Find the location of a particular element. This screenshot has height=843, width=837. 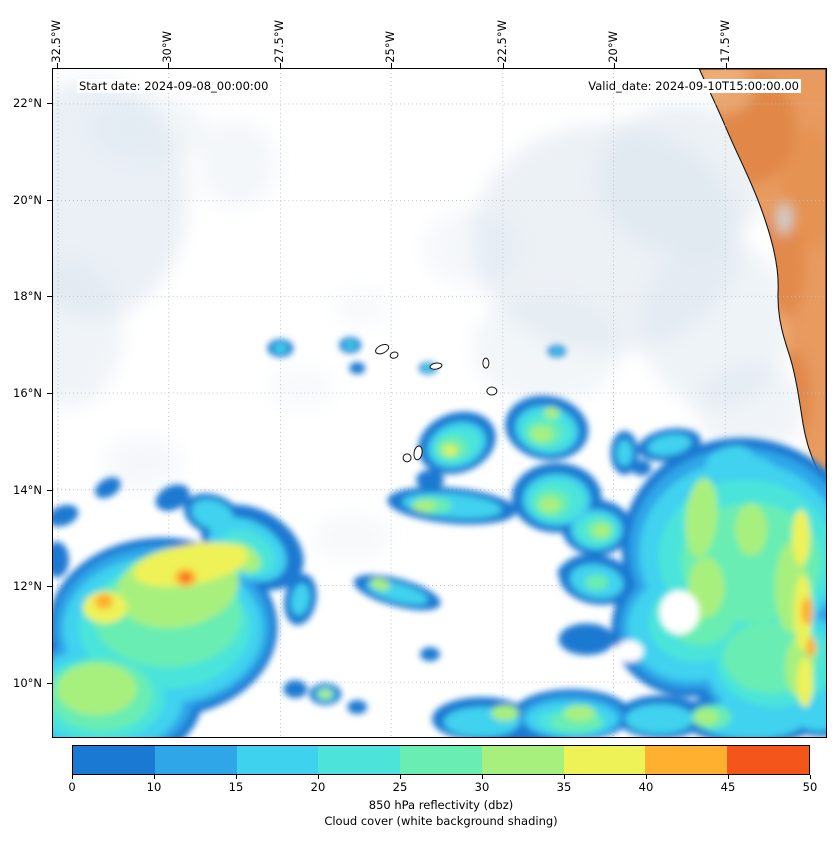

coastline is located at coordinates (762, 277).